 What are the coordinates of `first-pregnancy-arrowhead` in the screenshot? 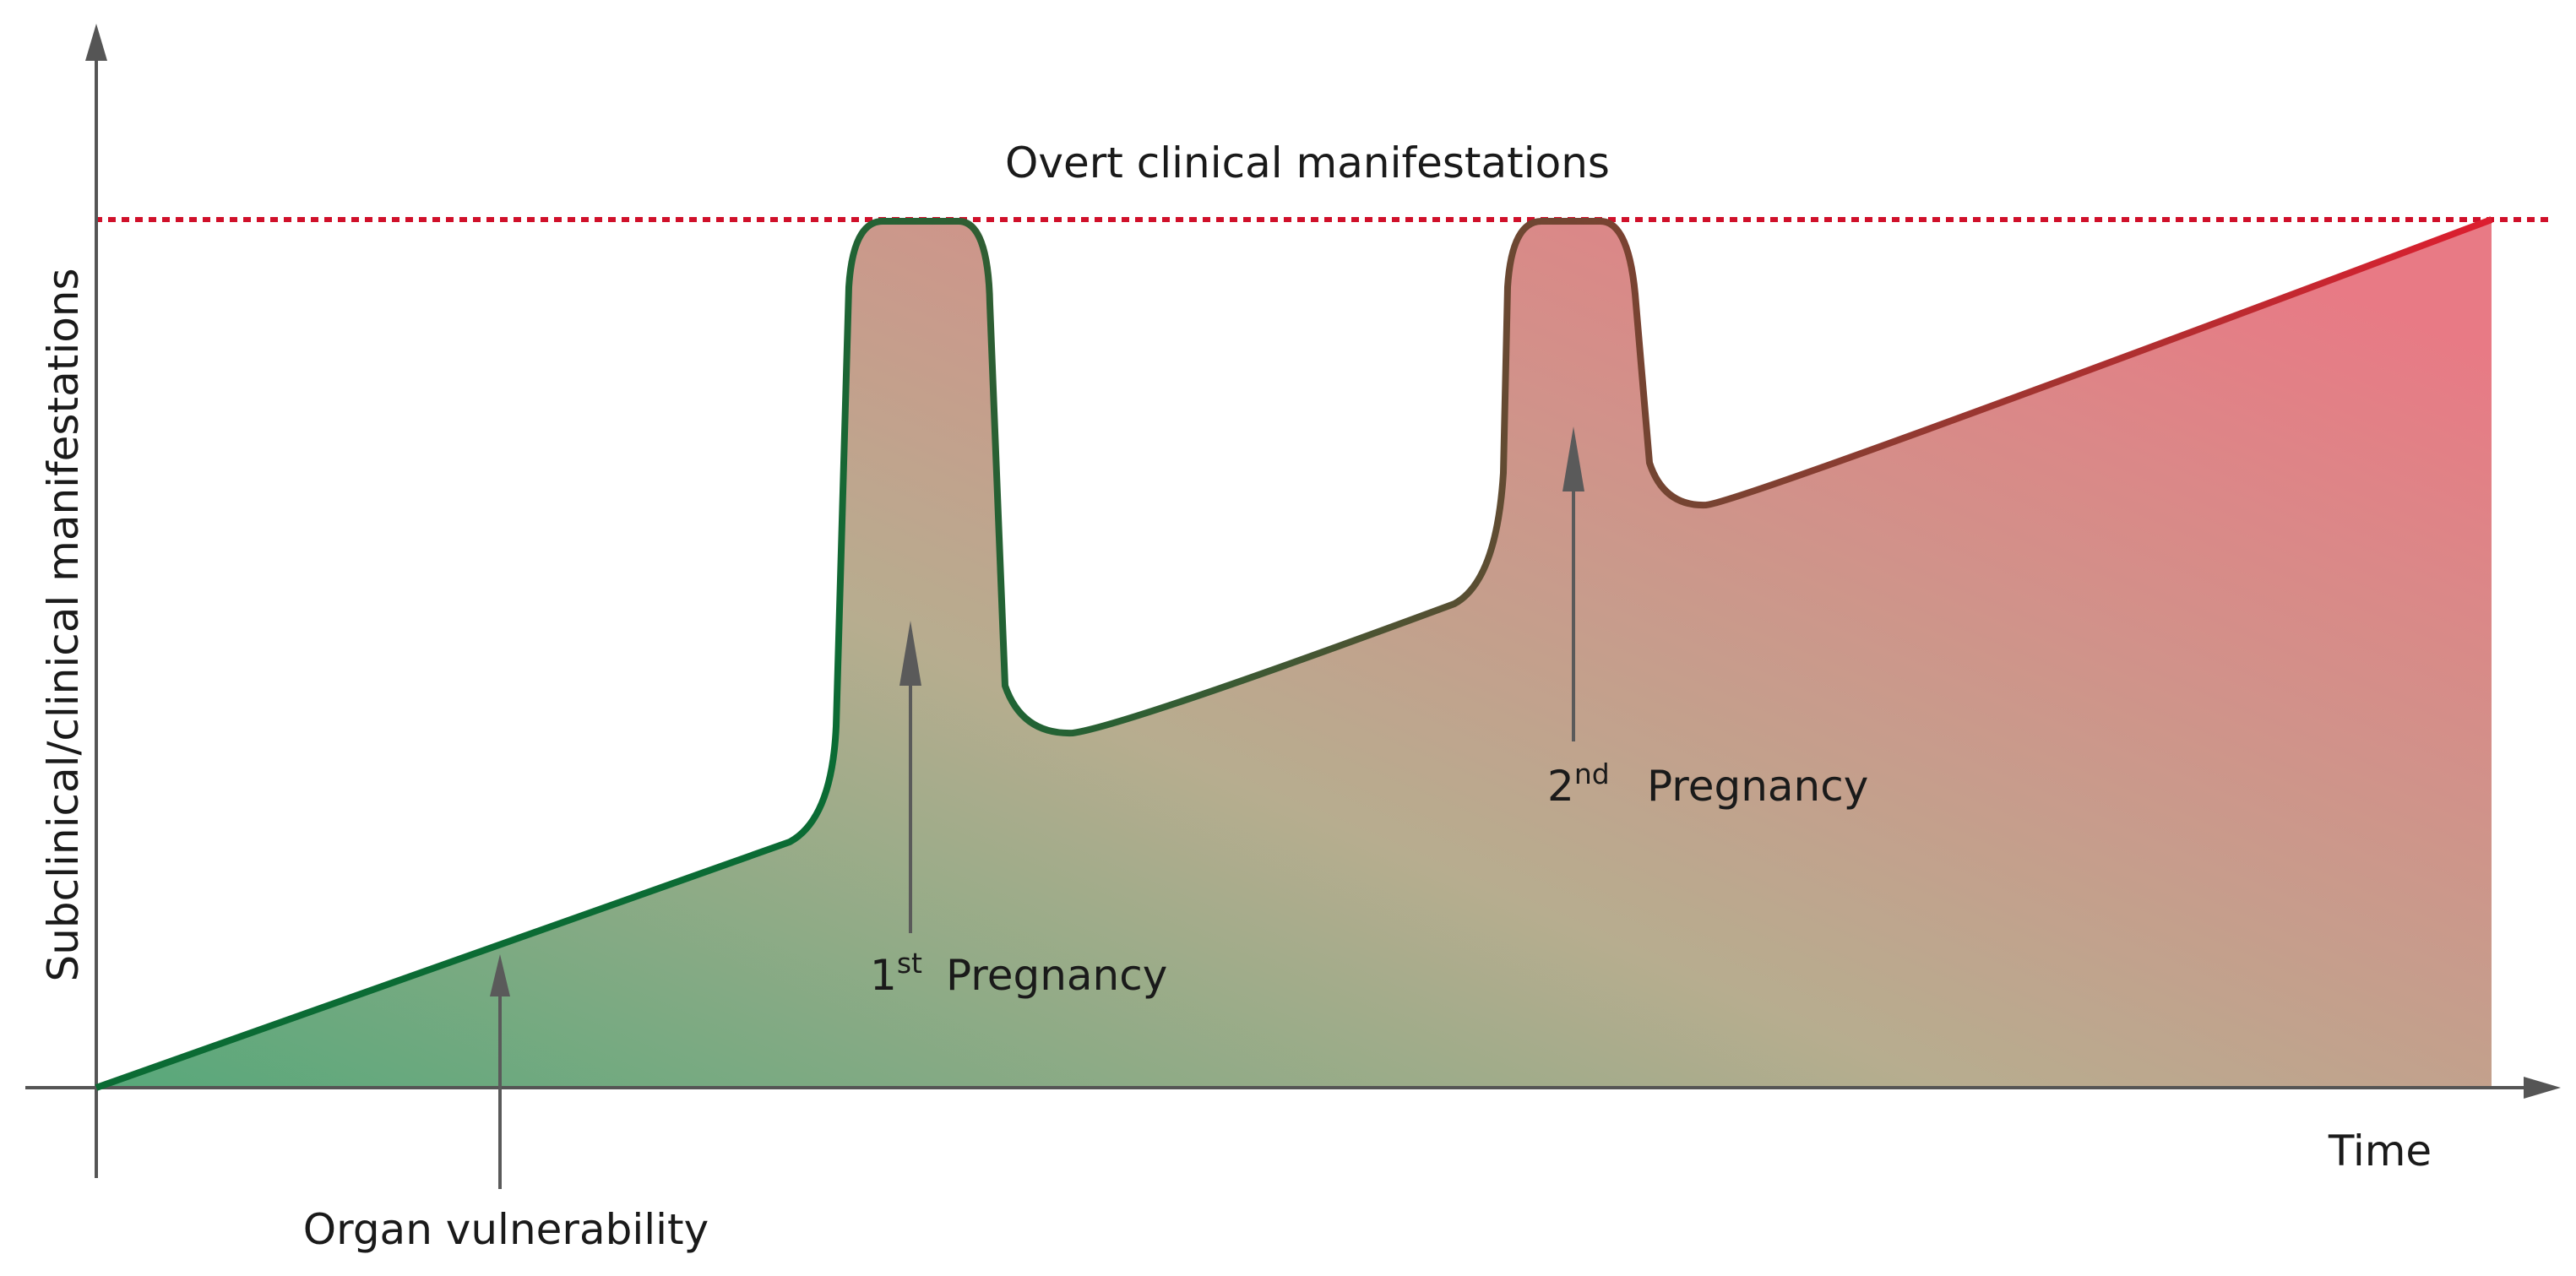 It's located at (910, 653).